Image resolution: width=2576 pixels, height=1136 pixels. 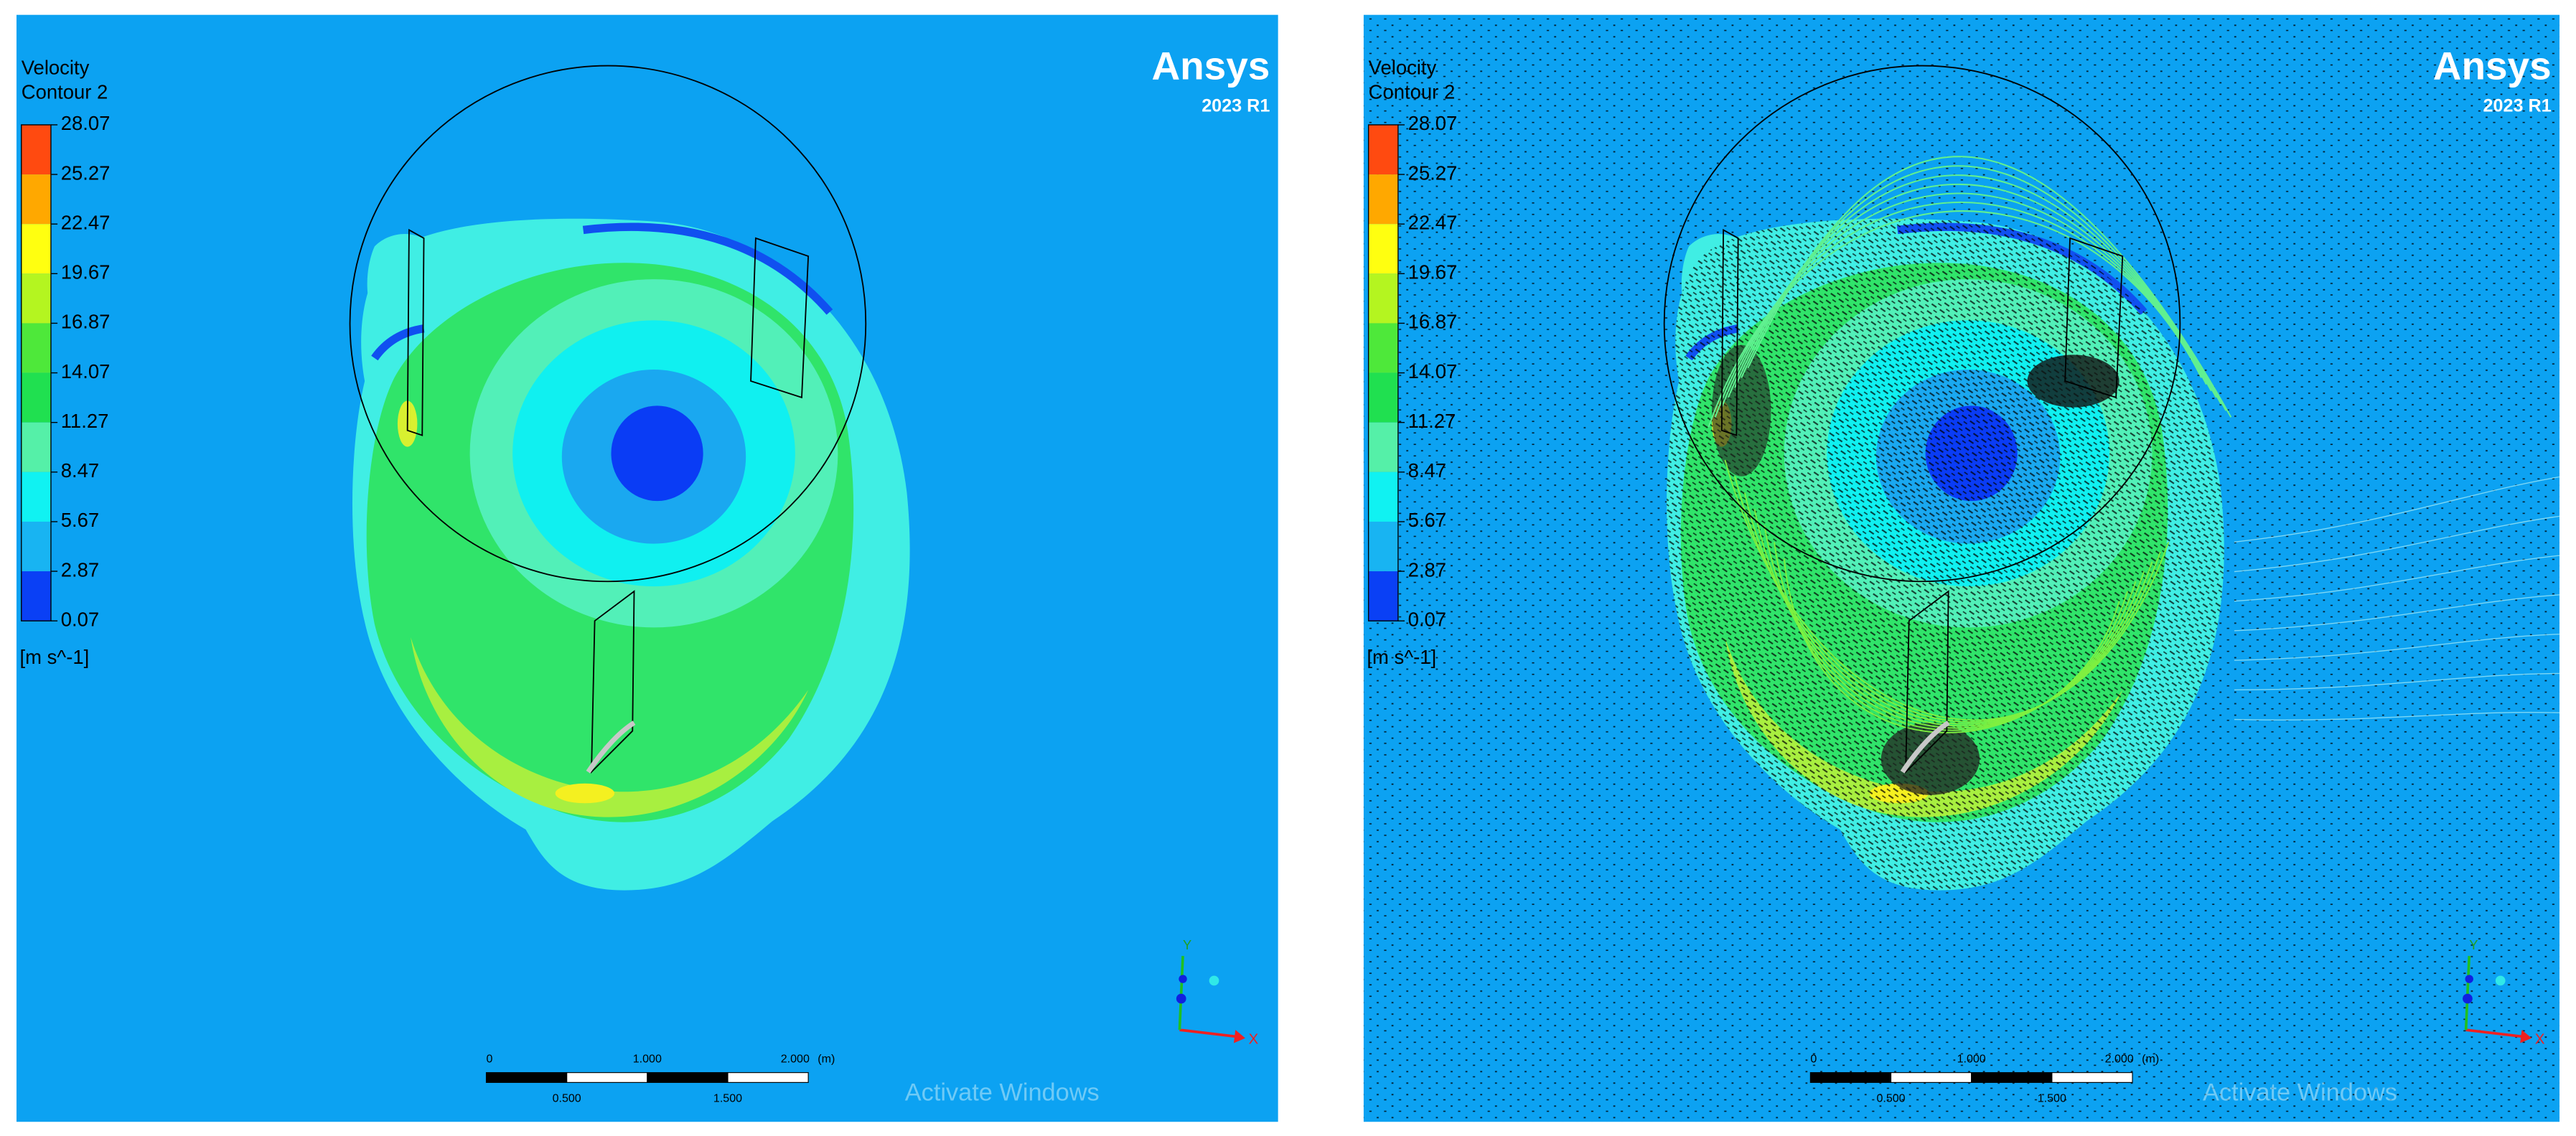 I want to click on hub-core, so click(x=657, y=453).